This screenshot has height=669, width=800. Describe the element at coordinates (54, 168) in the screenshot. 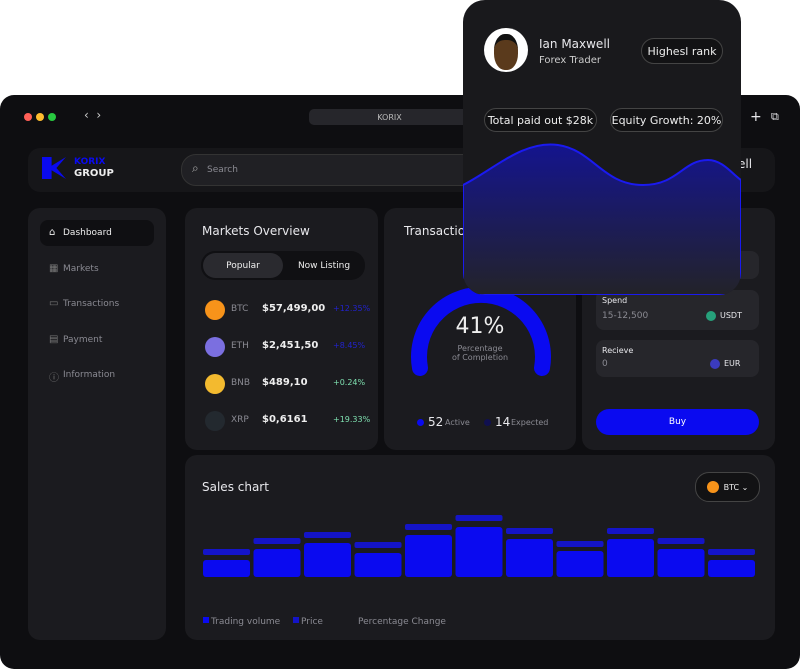

I see `logo` at that location.